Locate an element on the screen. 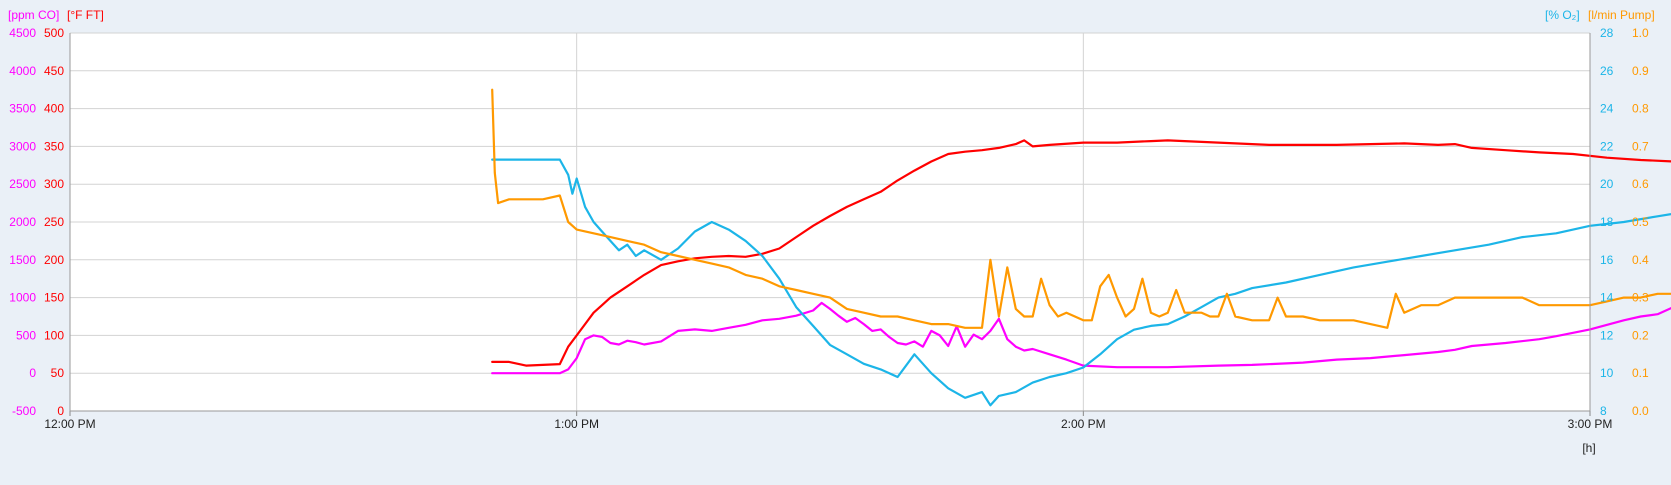 The height and width of the screenshot is (485, 1671). o2-tick-label: 10 is located at coordinates (1607, 373).